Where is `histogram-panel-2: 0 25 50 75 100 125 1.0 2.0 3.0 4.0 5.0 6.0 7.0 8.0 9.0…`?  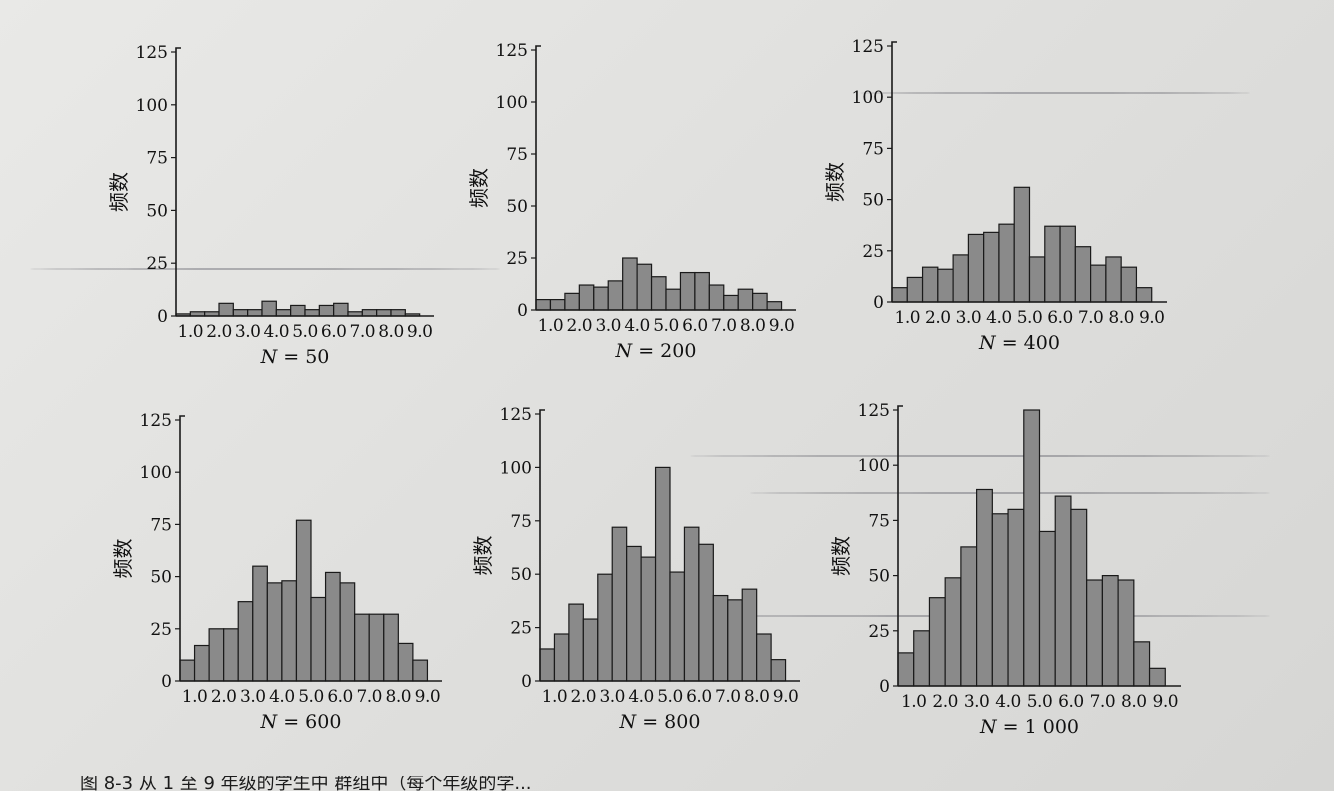 histogram-panel-2: 0 25 50 75 100 125 1.0 2.0 3.0 4.0 5.0 6.0 7.0 8.0 9.0… is located at coordinates (631, 201).